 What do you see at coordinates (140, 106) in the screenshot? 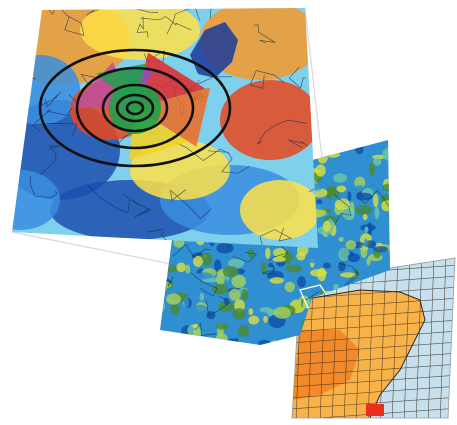
I see `impact-sectors` at bounding box center [140, 106].